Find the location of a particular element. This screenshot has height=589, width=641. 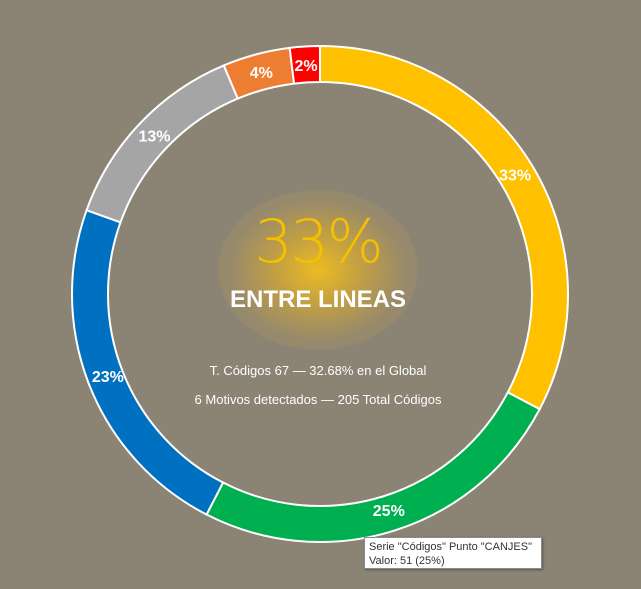

center-info-motives: 6 Motivos detectados — 205 Total Códigos is located at coordinates (318, 399).